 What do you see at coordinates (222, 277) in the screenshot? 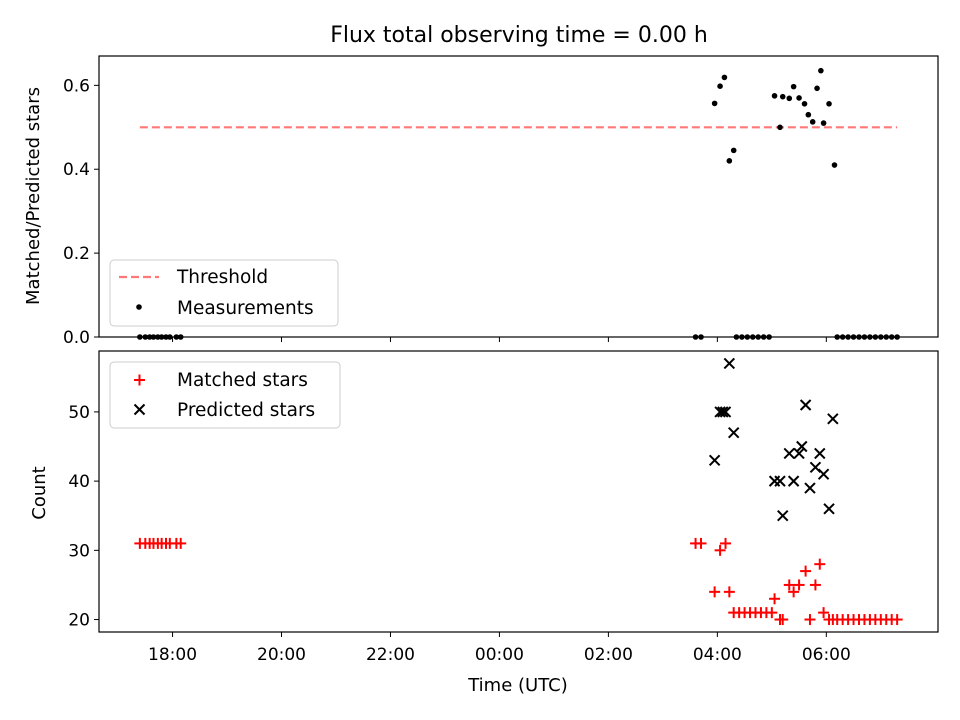
I see `legend-threshold-label: Threshold` at bounding box center [222, 277].